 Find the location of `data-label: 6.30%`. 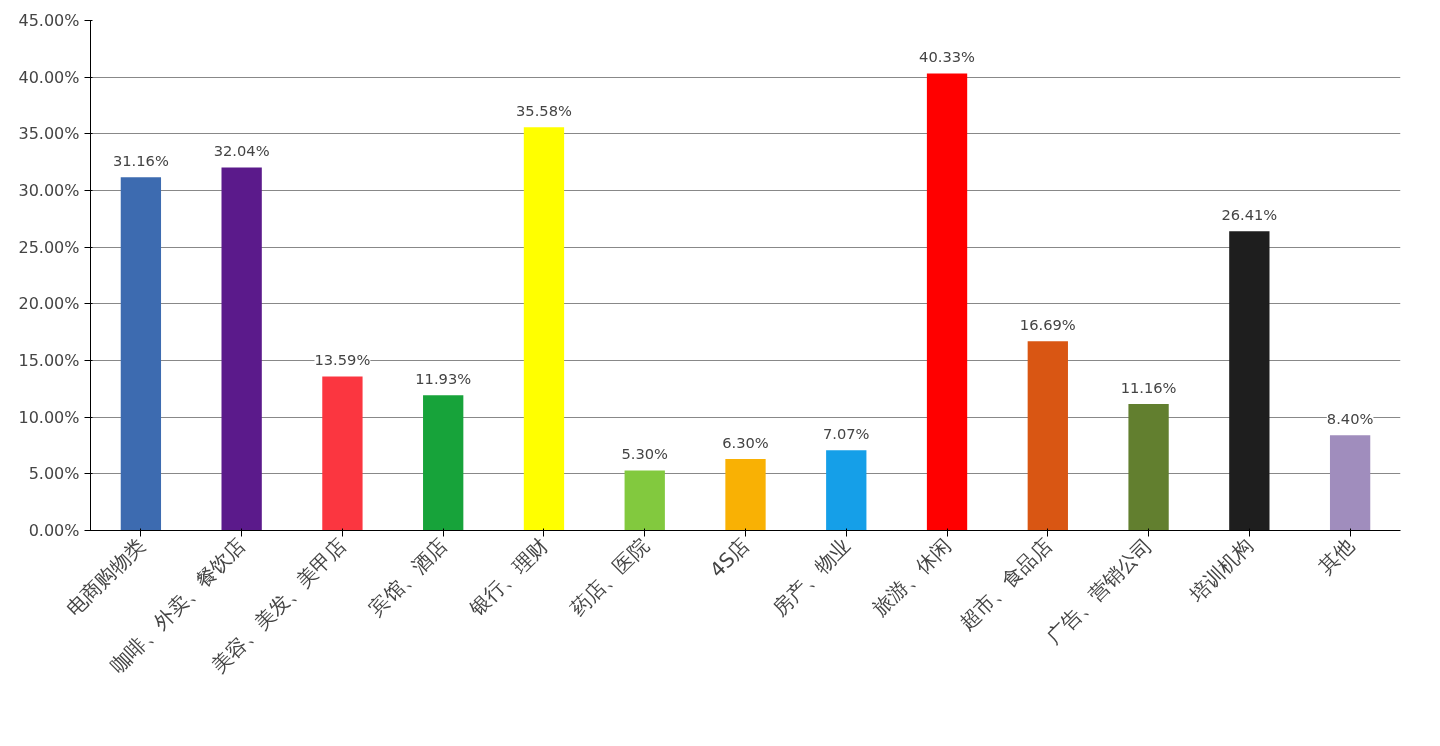

data-label: 6.30% is located at coordinates (745, 443).